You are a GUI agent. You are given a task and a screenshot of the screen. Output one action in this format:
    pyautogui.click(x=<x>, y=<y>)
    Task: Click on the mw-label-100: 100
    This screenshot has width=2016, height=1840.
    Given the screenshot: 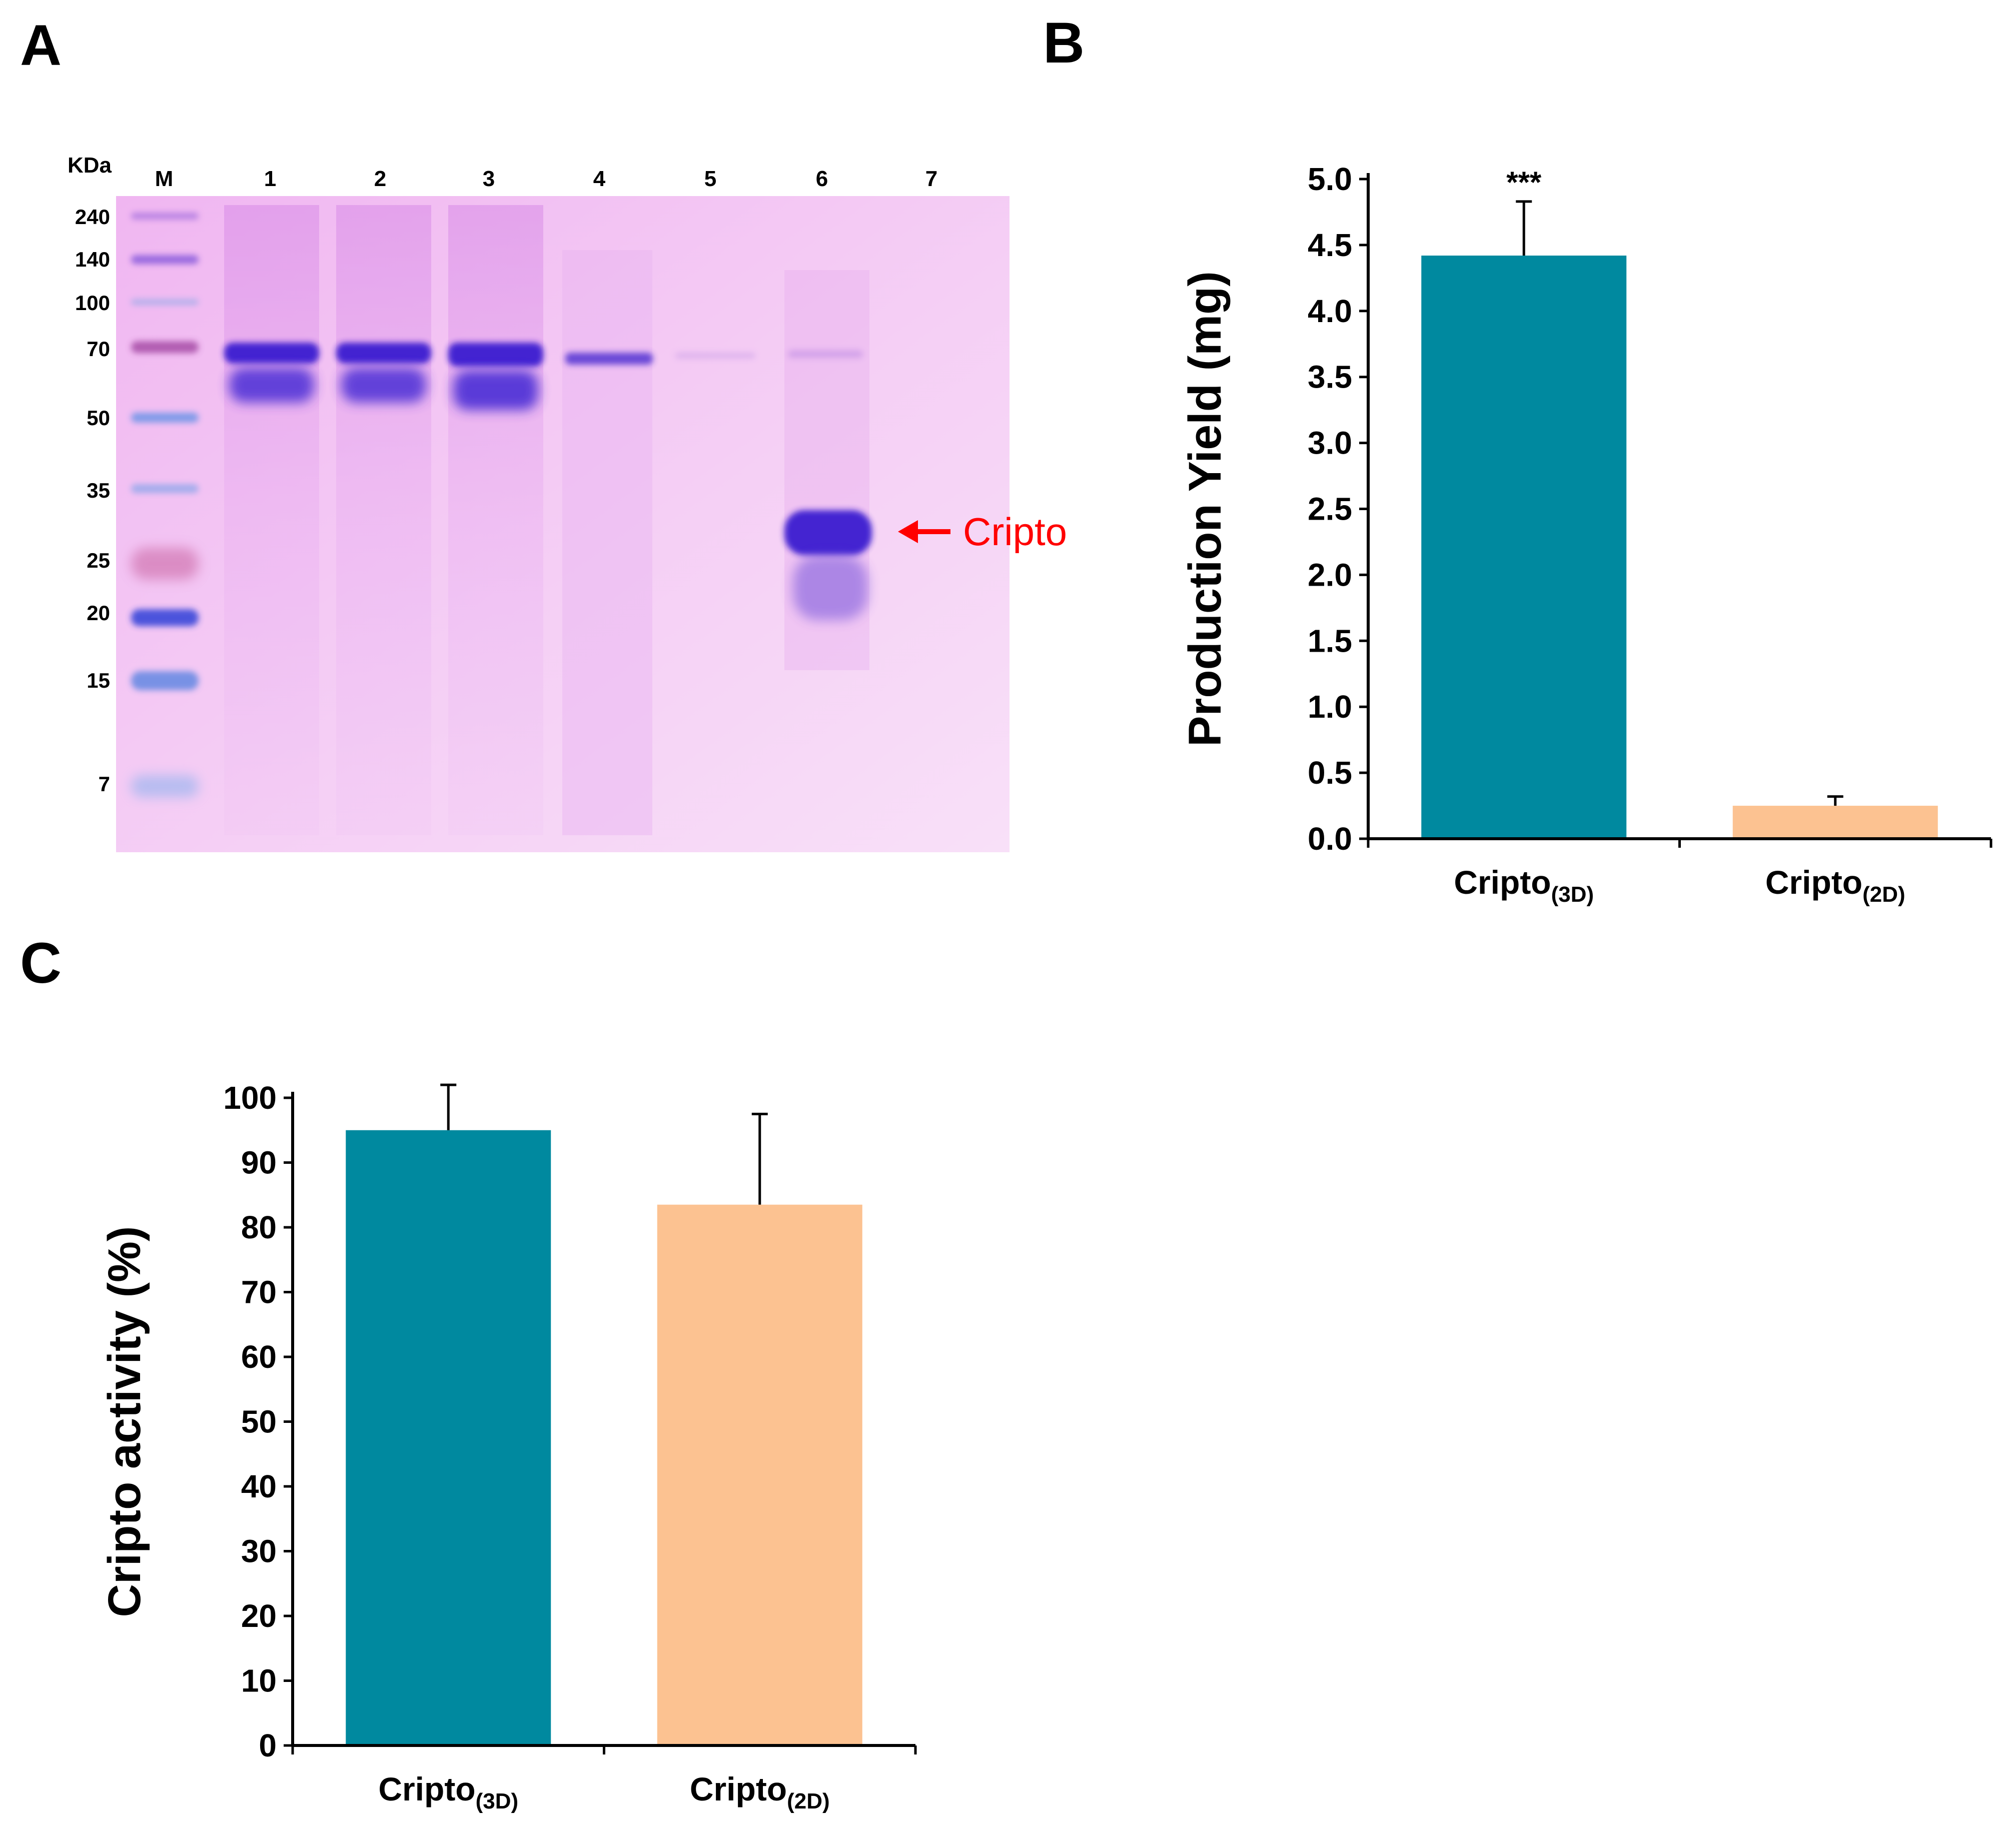 What is the action you would take?
    pyautogui.click(x=92, y=303)
    